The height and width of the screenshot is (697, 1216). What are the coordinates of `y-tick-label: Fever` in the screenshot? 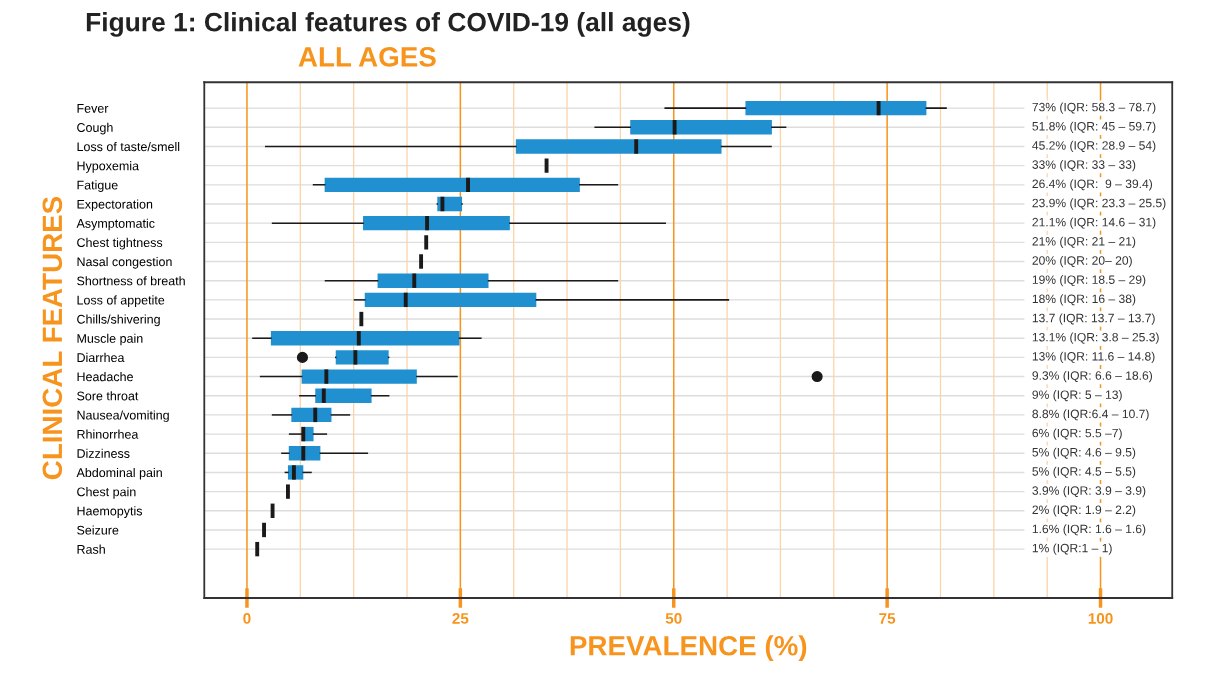 It's located at (93, 108).